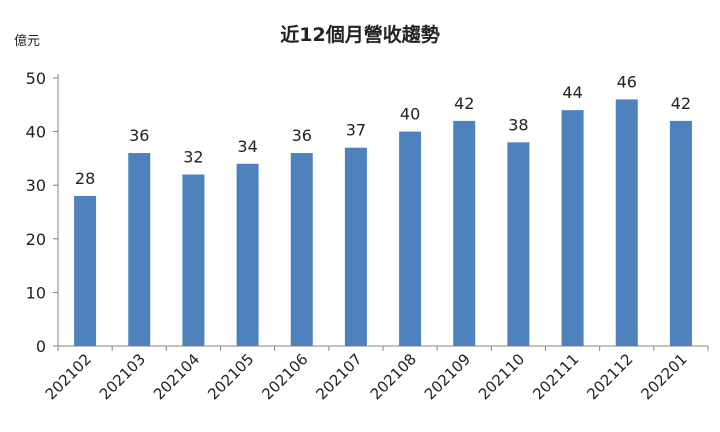 The height and width of the screenshot is (432, 720). What do you see at coordinates (302, 135) in the screenshot?
I see `data-label-202106: 36` at bounding box center [302, 135].